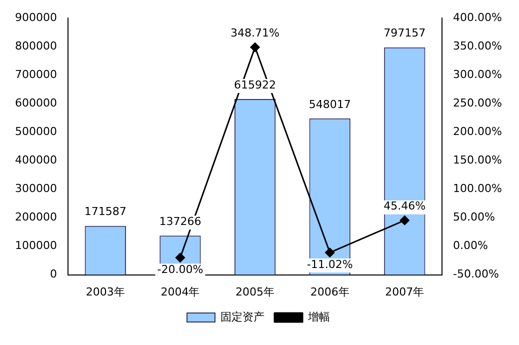  Describe the element at coordinates (477, 103) in the screenshot. I see `y2-tick-label: 250.00%` at that location.